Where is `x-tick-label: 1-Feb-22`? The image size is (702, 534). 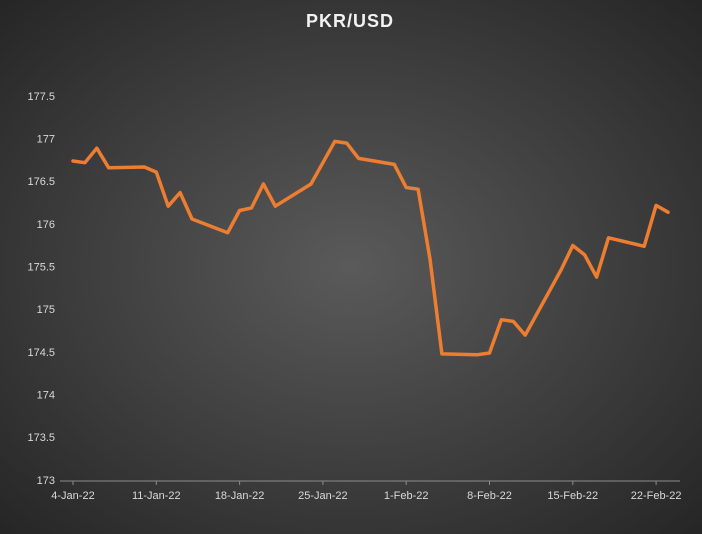
x-tick-label: 1-Feb-22 is located at coordinates (406, 496).